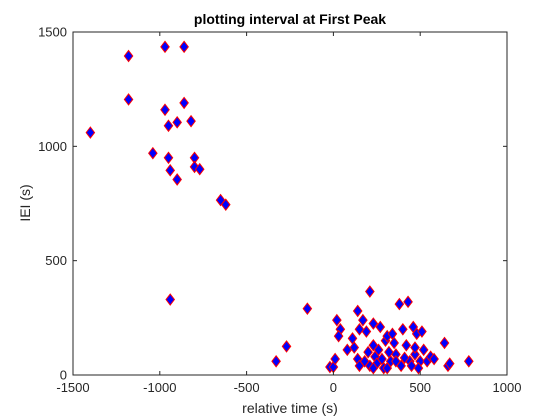 Image resolution: width=560 pixels, height=420 pixels. I want to click on x-axis-label: relative time (s), so click(290, 408).